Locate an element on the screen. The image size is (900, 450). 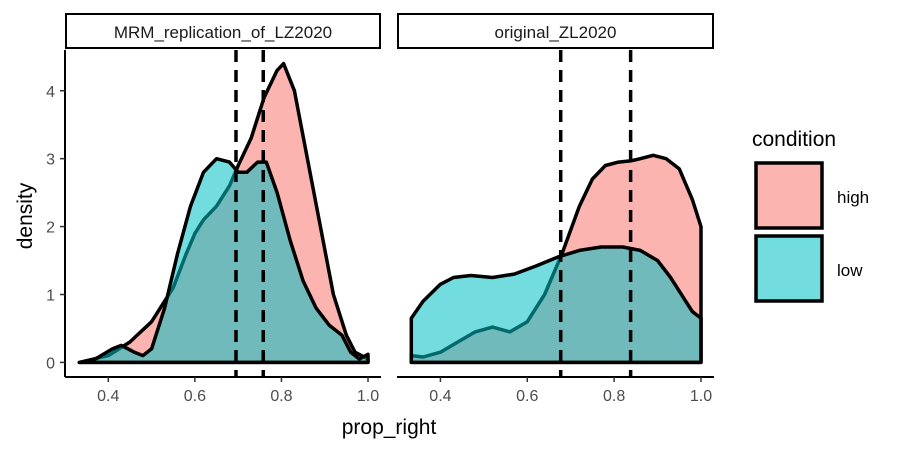
y-tick-label: 4 is located at coordinates (50, 92).